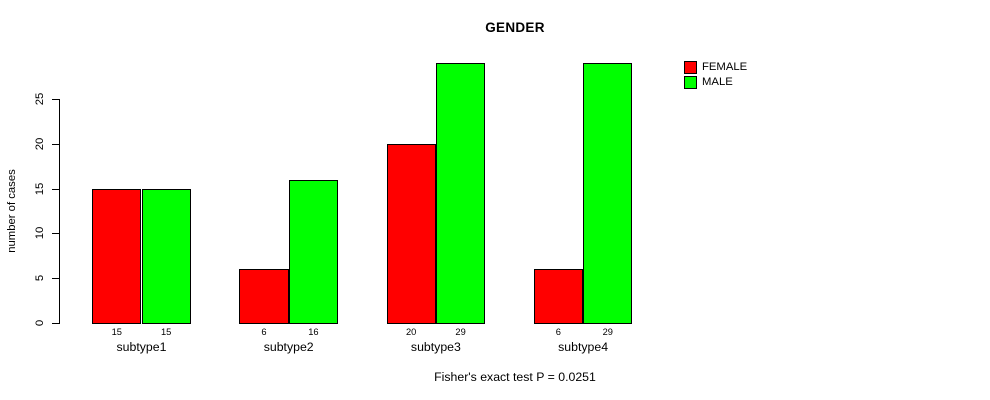 The height and width of the screenshot is (400, 990). I want to click on bar-female-subtype2, so click(264, 296).